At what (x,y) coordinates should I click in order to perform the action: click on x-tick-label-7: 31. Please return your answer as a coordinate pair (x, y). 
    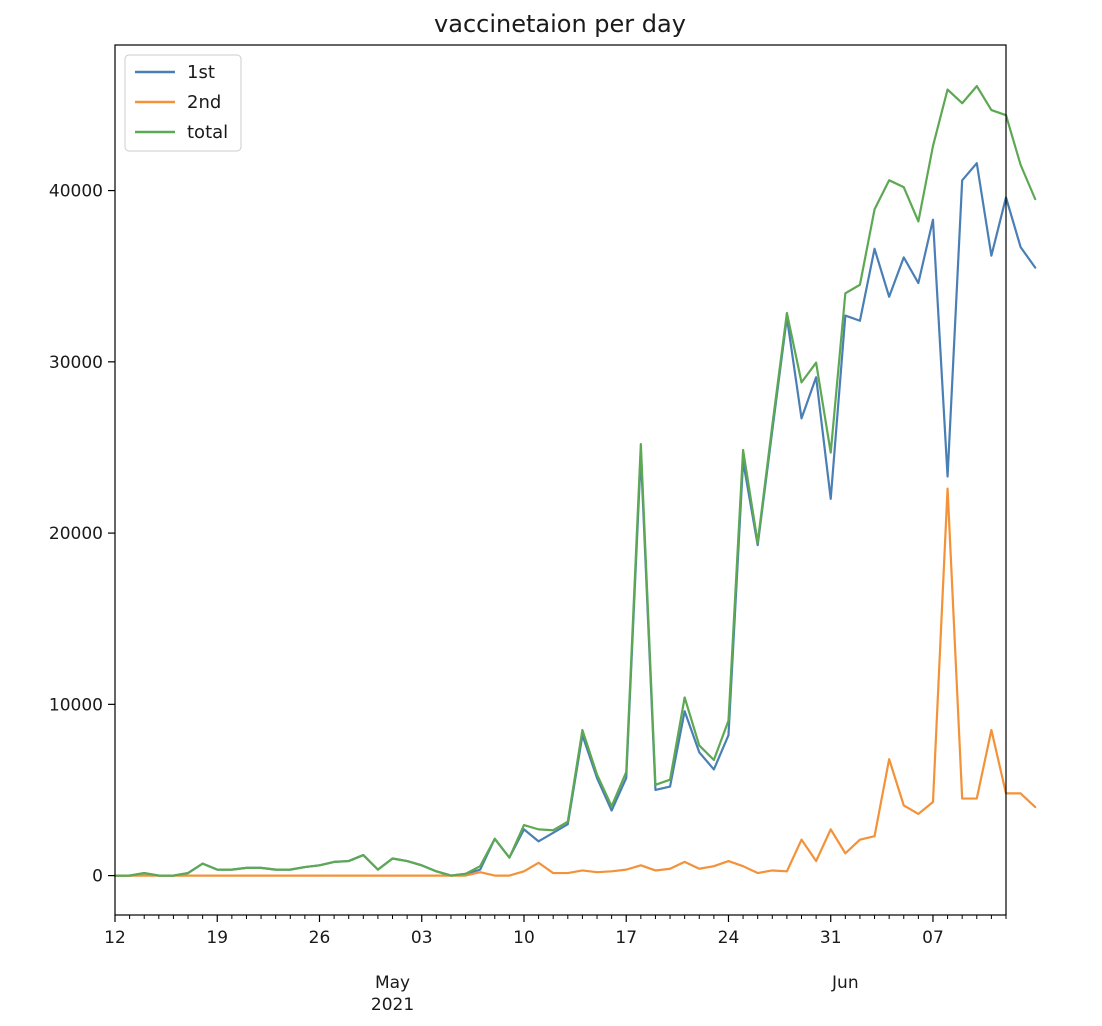
    Looking at the image, I should click on (831, 938).